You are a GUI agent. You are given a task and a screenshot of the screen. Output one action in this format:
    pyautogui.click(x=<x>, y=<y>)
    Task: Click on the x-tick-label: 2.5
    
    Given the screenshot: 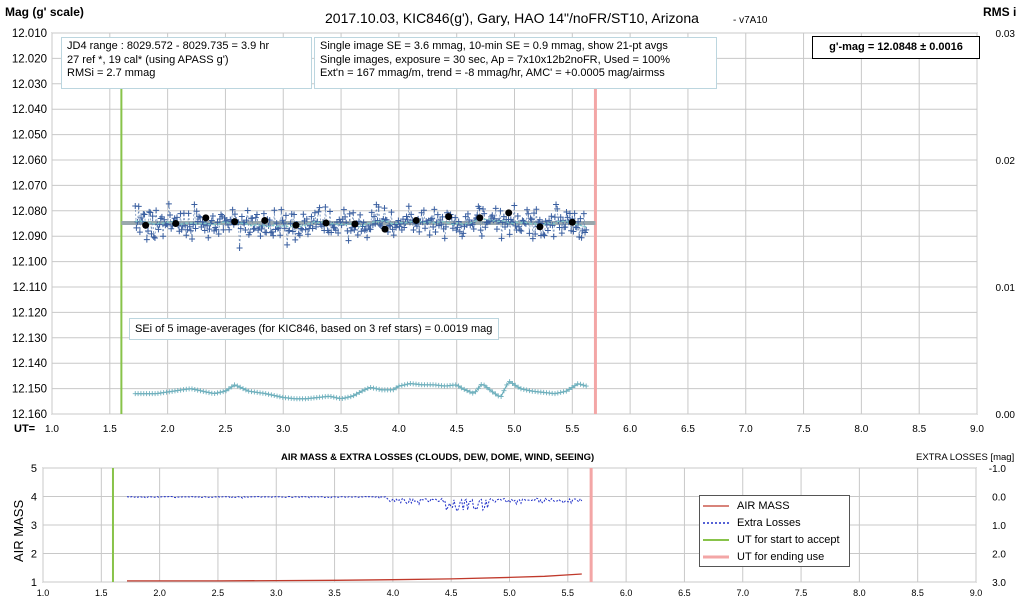 What is the action you would take?
    pyautogui.click(x=225, y=429)
    